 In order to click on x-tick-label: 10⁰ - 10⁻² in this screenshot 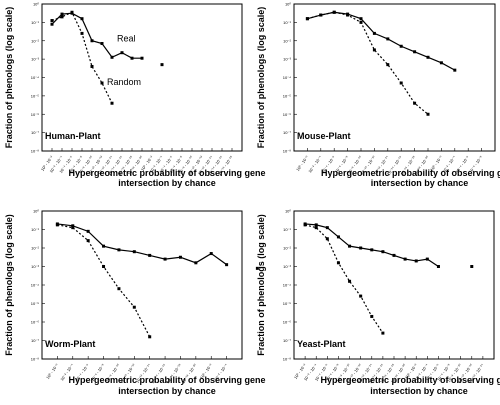, I will do `click(52, 371)`.